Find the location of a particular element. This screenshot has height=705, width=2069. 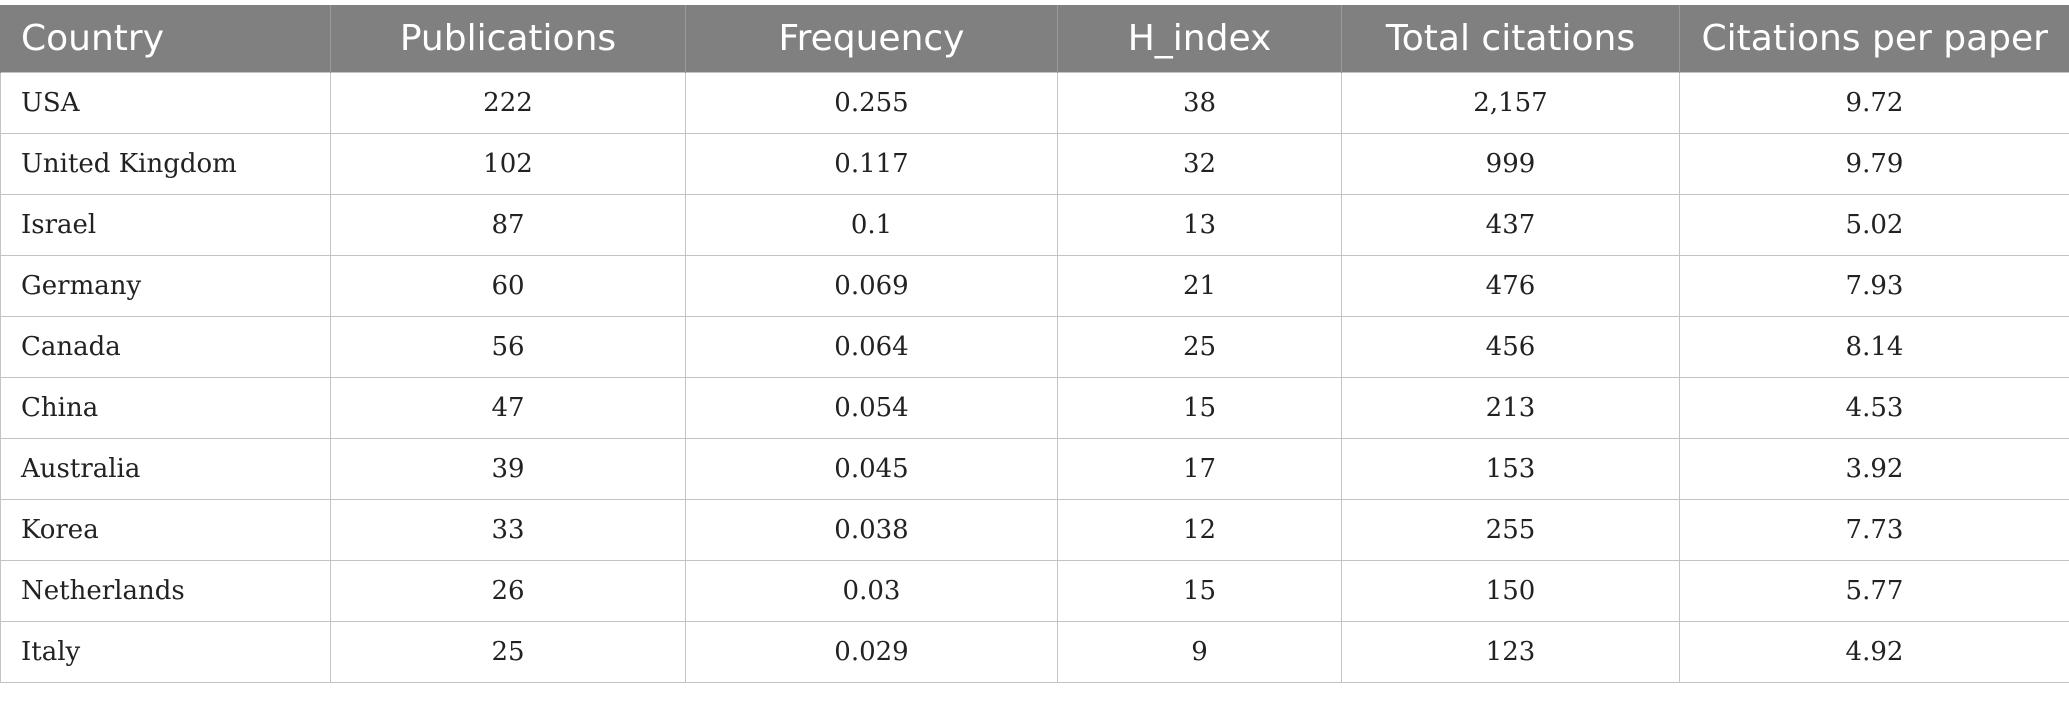

column-header-publications: Publications is located at coordinates (508, 39).